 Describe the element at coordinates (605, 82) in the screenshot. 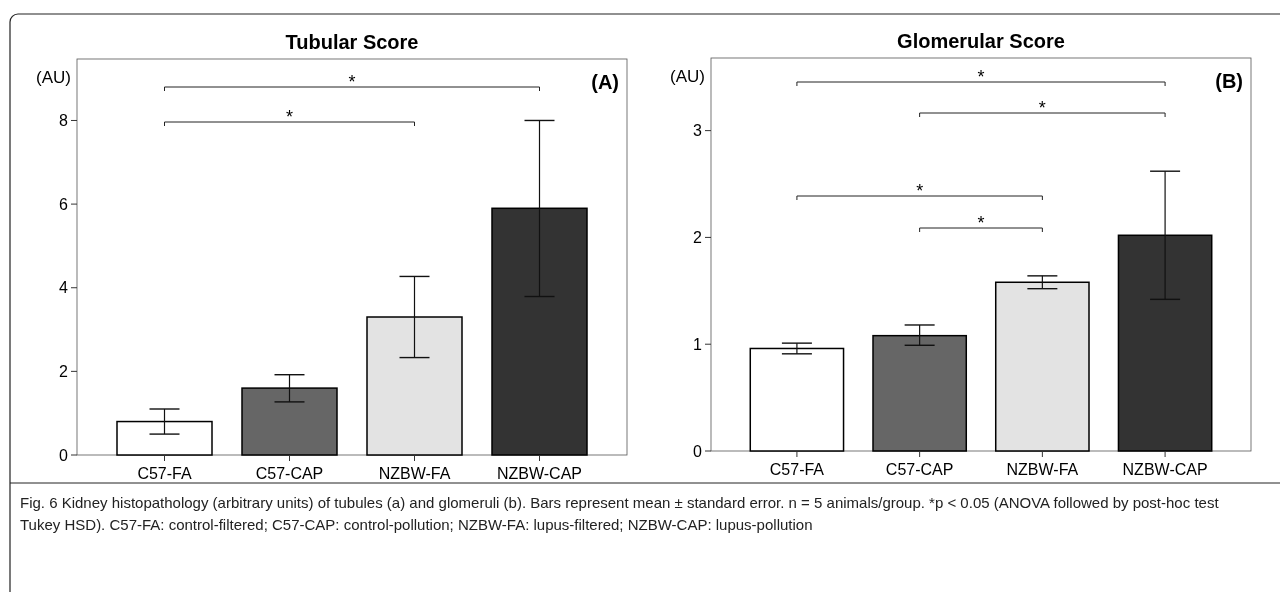

I see `annotation: (A)` at that location.